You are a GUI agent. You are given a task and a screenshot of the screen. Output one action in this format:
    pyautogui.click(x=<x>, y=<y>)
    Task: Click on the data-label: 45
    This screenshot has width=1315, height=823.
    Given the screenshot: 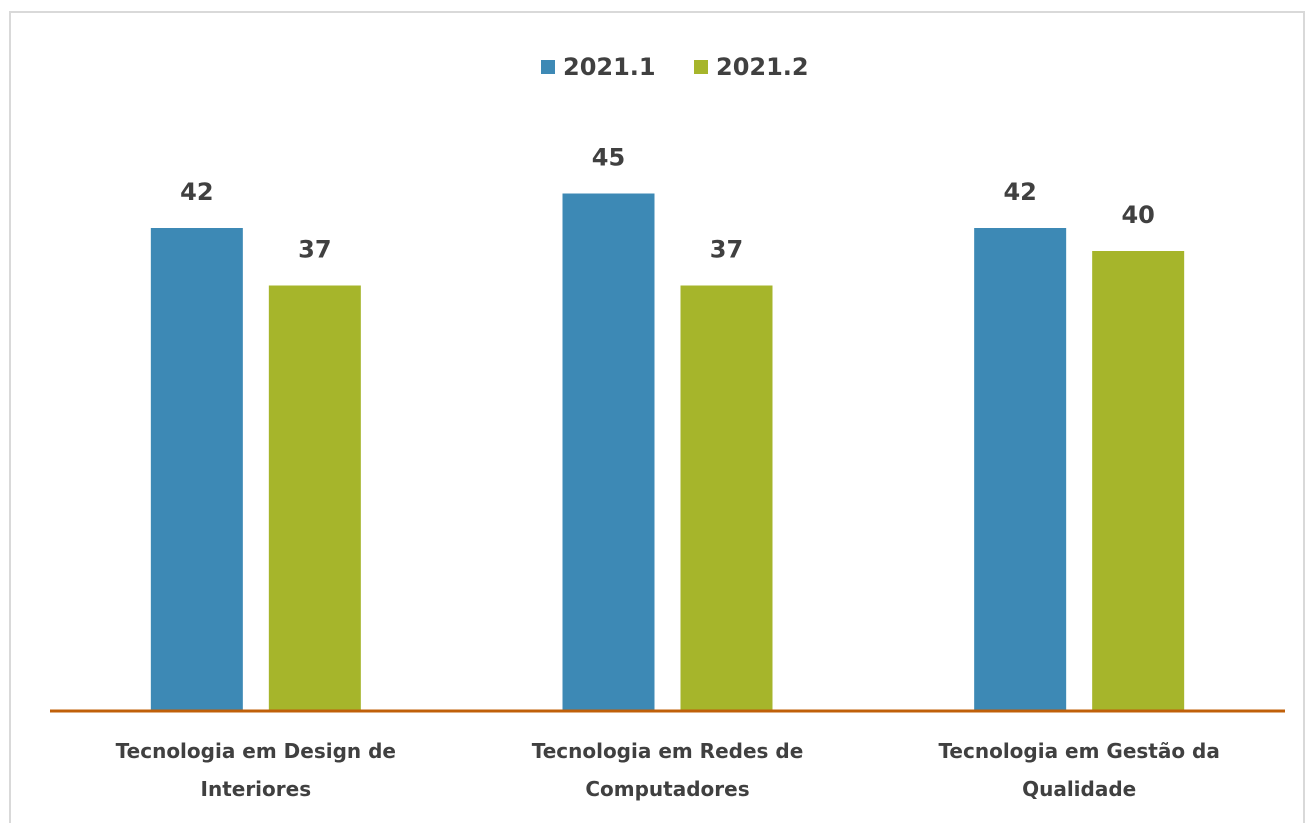 What is the action you would take?
    pyautogui.click(x=608, y=158)
    